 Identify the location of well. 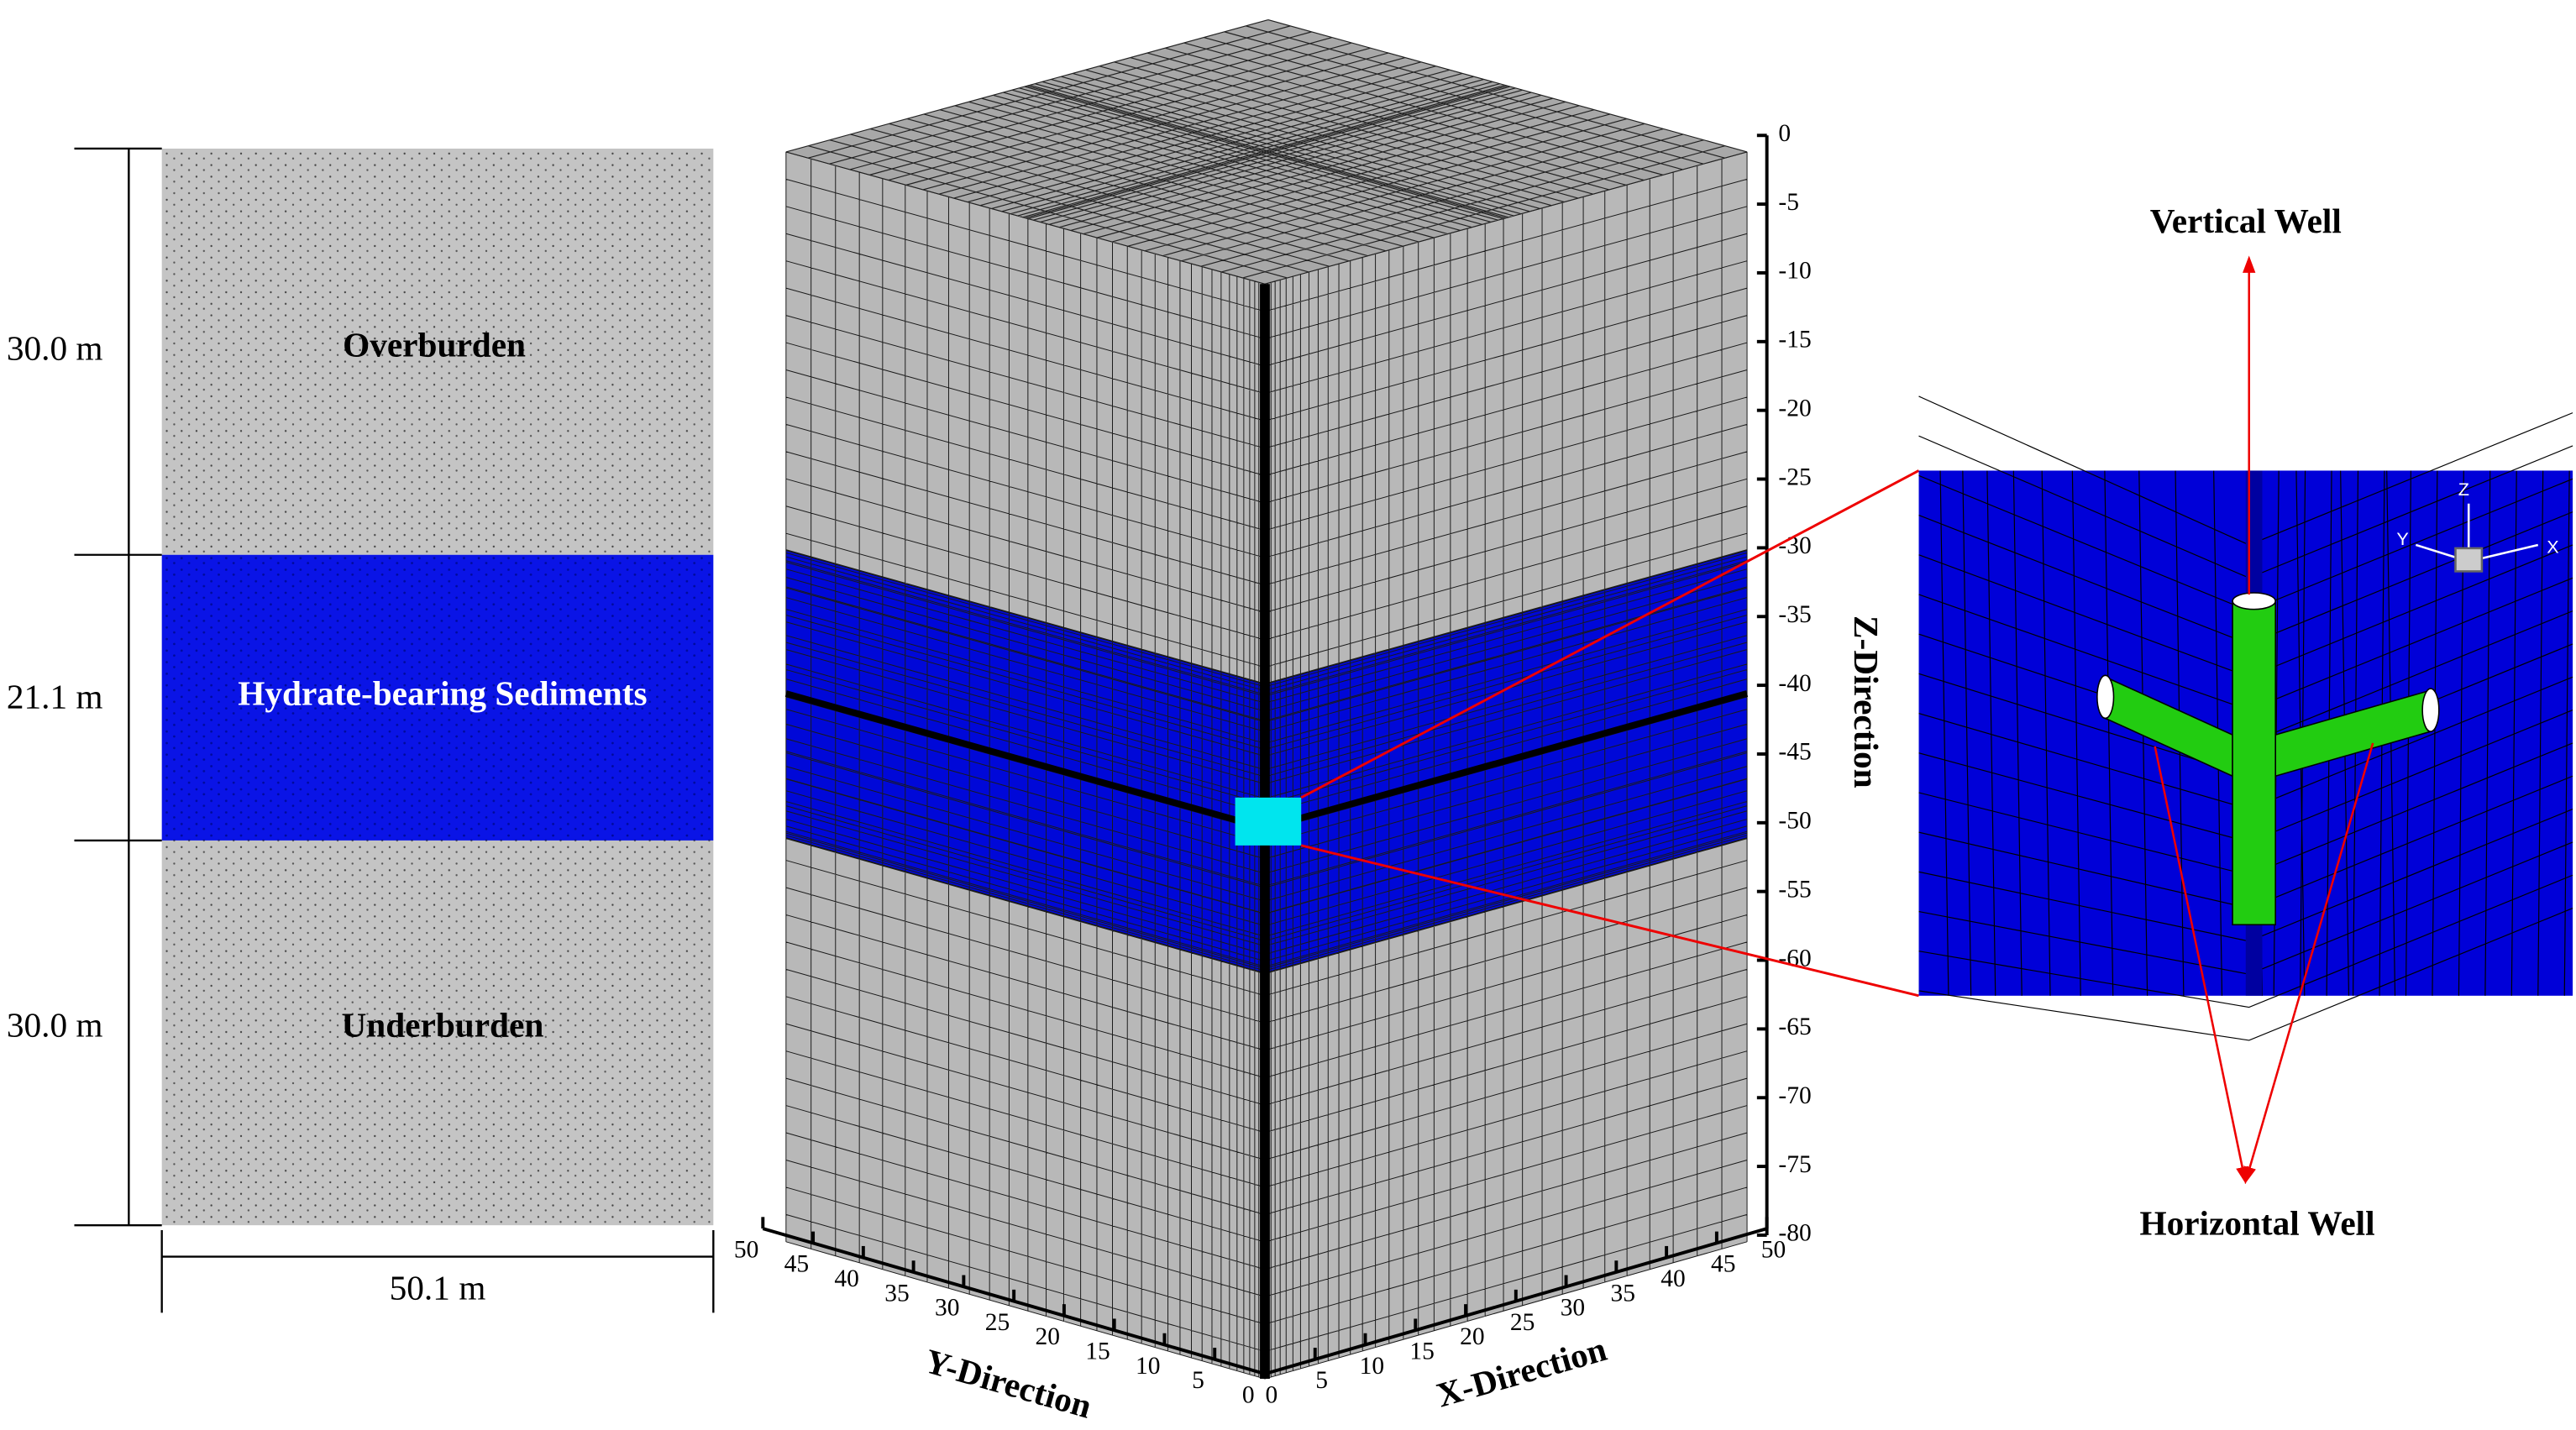
(2268, 759).